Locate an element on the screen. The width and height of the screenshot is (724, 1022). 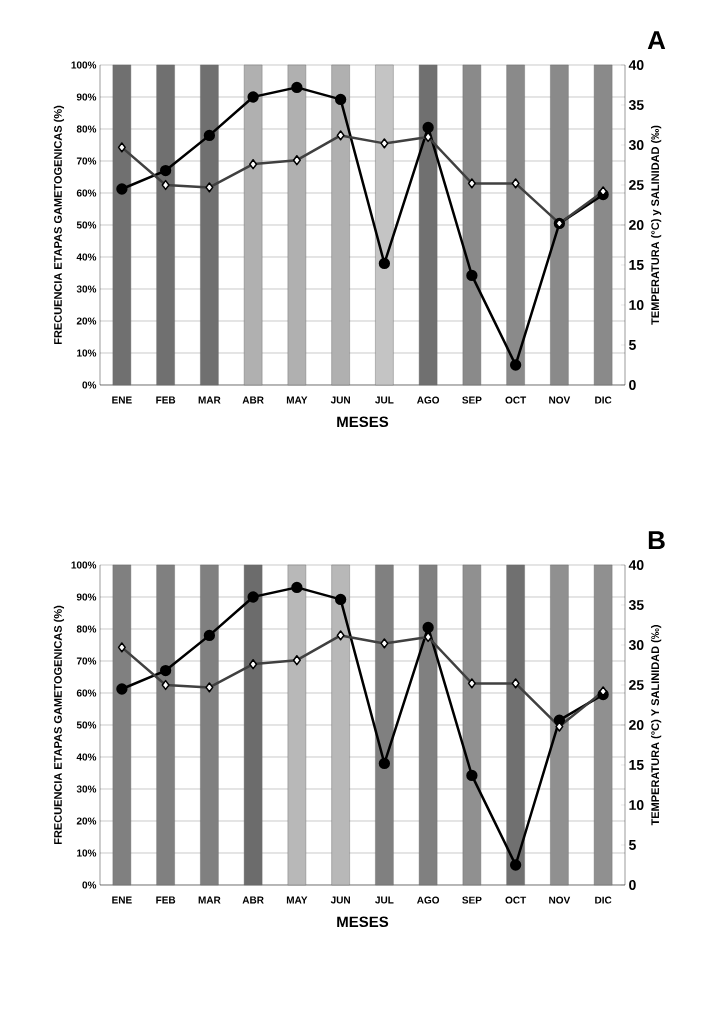
y2-axis-title: TEMPERATURA (°C) y SALINIDAD (‰) is located at coordinates (656, 225).